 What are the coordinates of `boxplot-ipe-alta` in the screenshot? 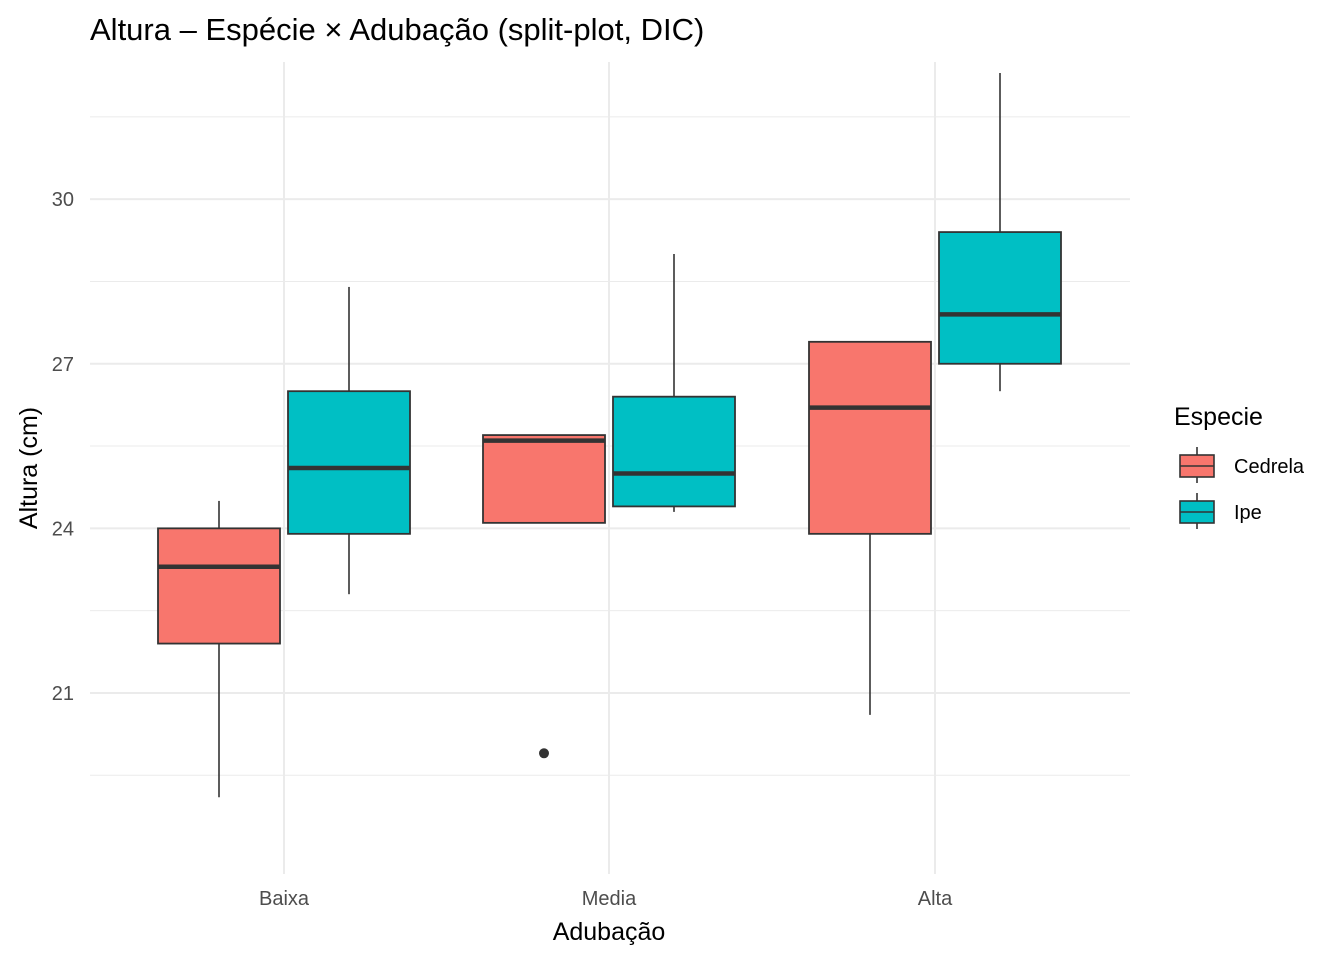 It's located at (1000, 232).